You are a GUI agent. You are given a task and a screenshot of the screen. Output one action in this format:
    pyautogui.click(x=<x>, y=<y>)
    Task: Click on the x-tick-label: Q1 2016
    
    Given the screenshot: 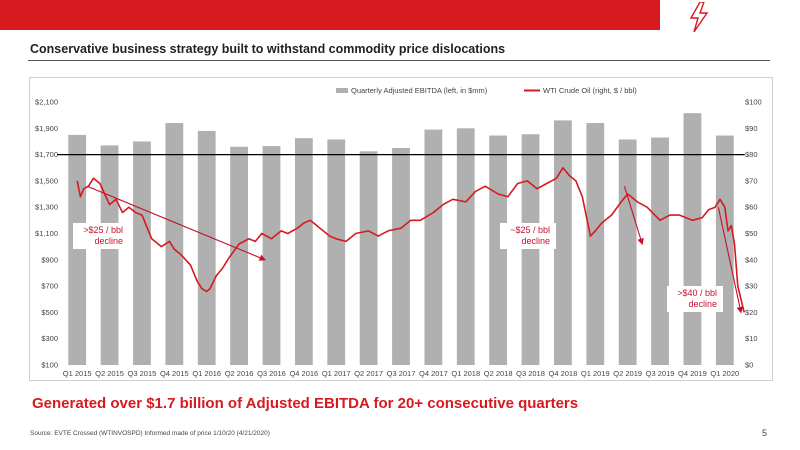 What is the action you would take?
    pyautogui.click(x=206, y=373)
    